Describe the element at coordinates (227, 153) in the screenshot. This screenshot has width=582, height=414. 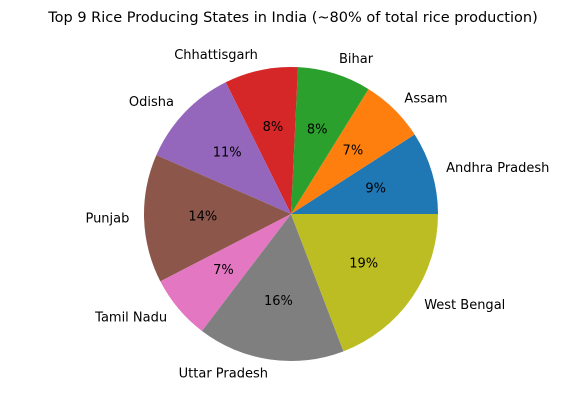
I see `pie-pct-odisha: 11%` at that location.